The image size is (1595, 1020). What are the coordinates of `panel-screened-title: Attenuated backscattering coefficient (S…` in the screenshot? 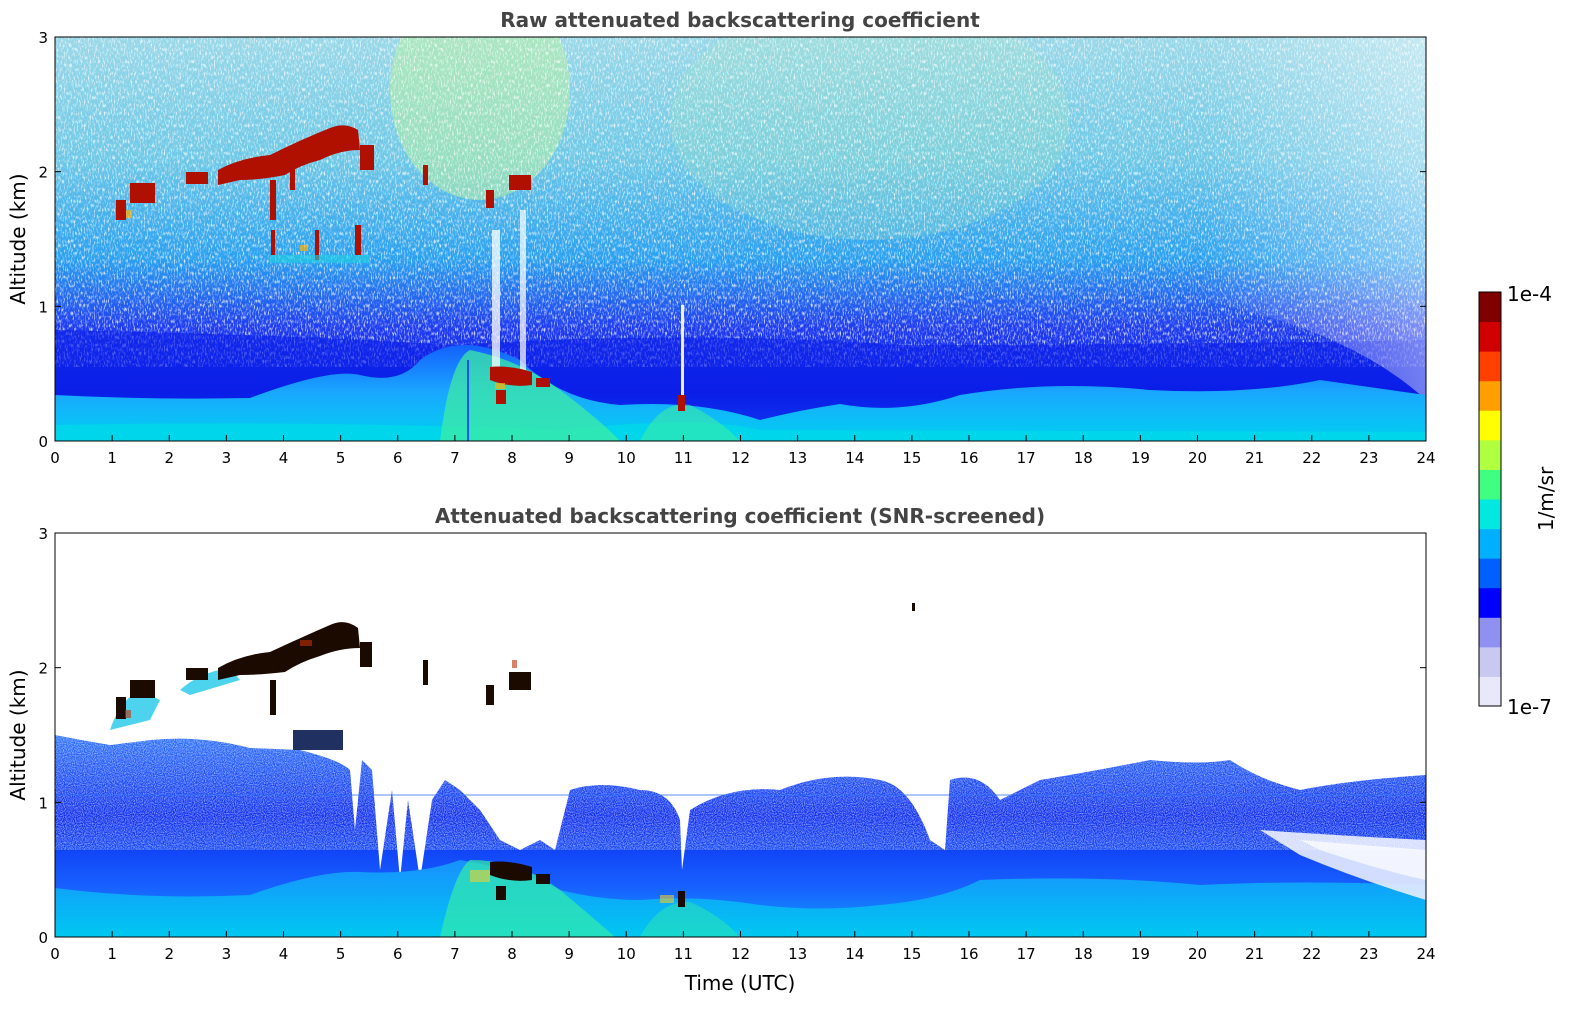 It's located at (740, 516).